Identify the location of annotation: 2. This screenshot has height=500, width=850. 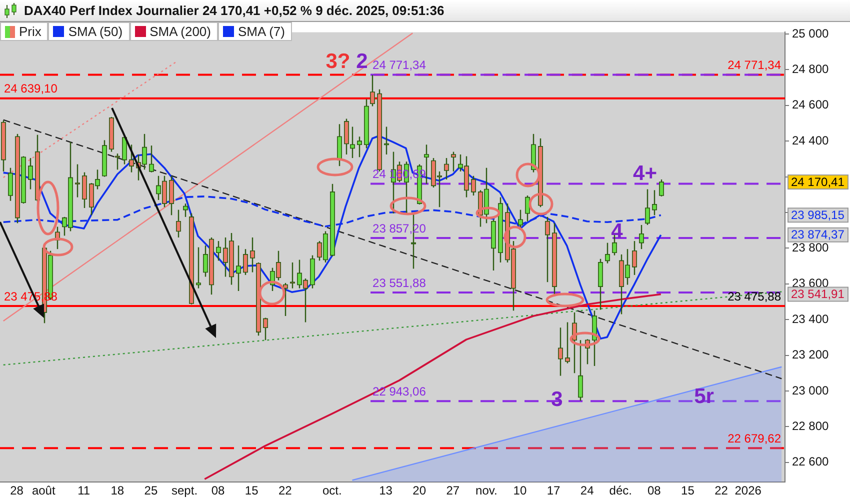
(362, 61).